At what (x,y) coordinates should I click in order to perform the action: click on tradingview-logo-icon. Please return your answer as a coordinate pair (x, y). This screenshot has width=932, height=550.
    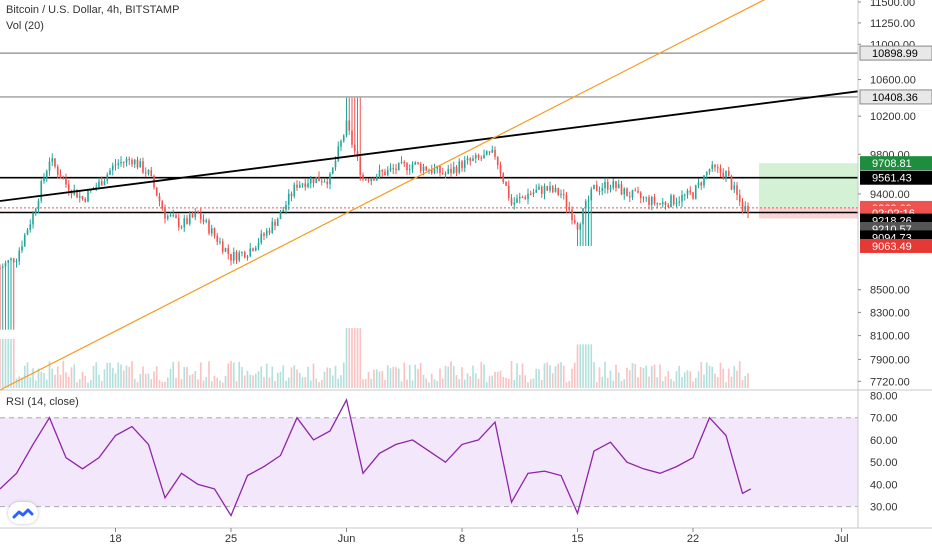
    Looking at the image, I should click on (23, 513).